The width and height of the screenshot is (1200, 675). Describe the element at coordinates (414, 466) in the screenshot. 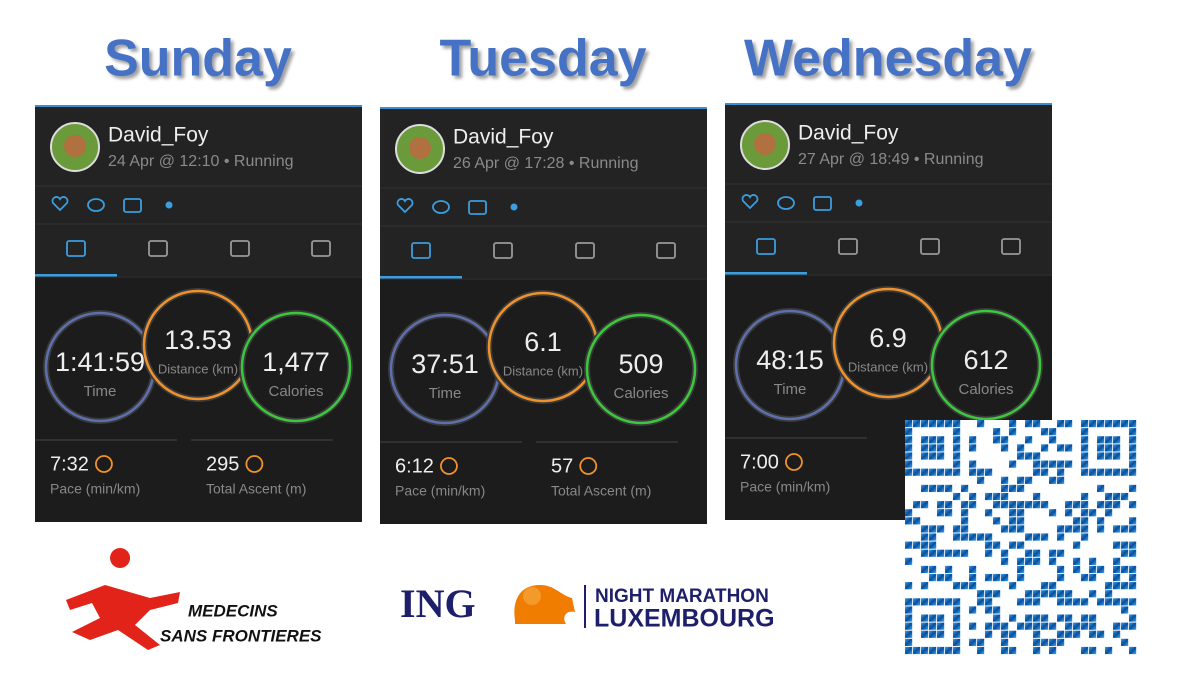

I see `pace-value: 6:12` at that location.